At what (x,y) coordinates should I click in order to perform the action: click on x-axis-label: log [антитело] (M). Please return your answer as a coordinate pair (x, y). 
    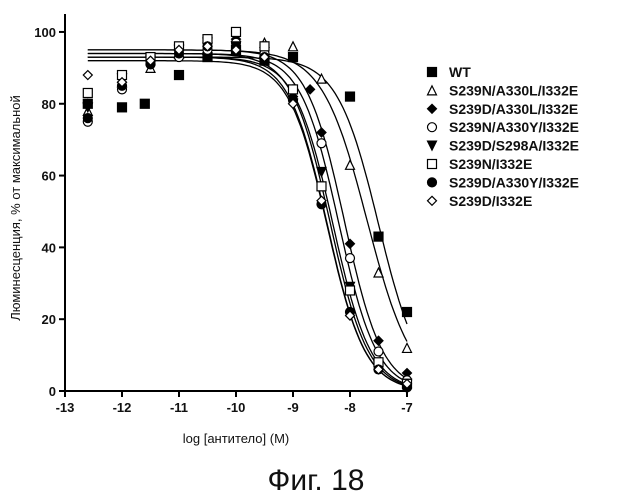
    Looking at the image, I should click on (236, 438).